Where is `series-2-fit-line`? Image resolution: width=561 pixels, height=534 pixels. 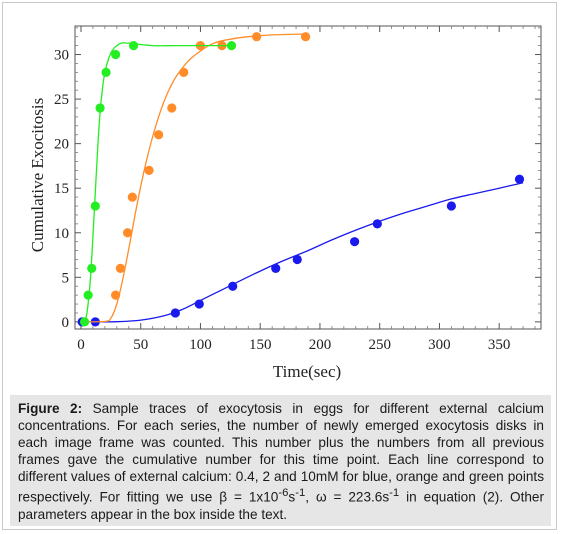 series-2-fit-line is located at coordinates (157, 182).